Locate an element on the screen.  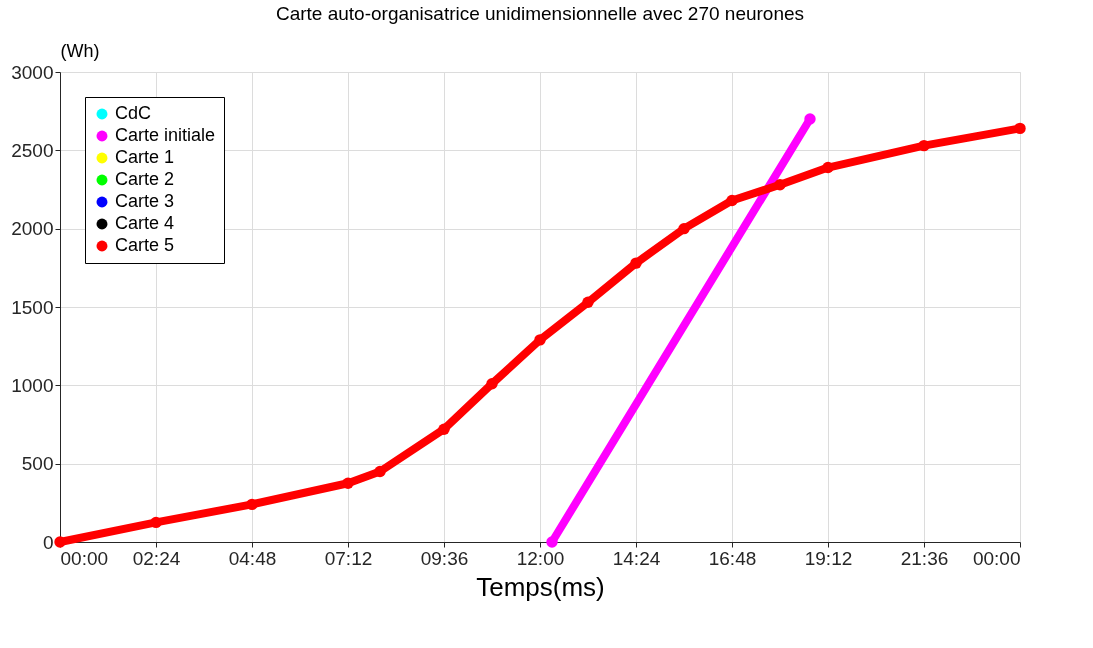
chart-title: Carte auto-organisatrice unidimensionnelle avec 270 neurones is located at coordinates (540, 13).